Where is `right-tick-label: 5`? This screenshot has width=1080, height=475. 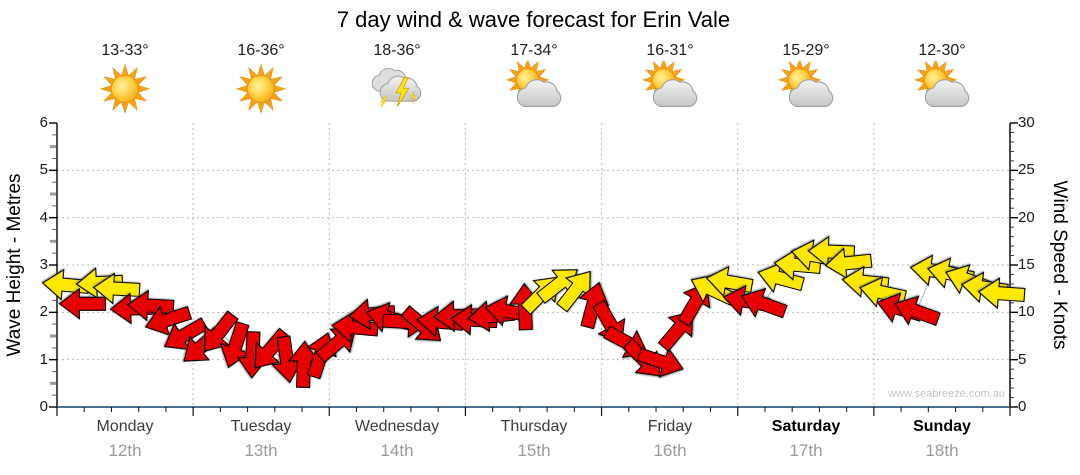 right-tick-label: 5 is located at coordinates (1022, 359).